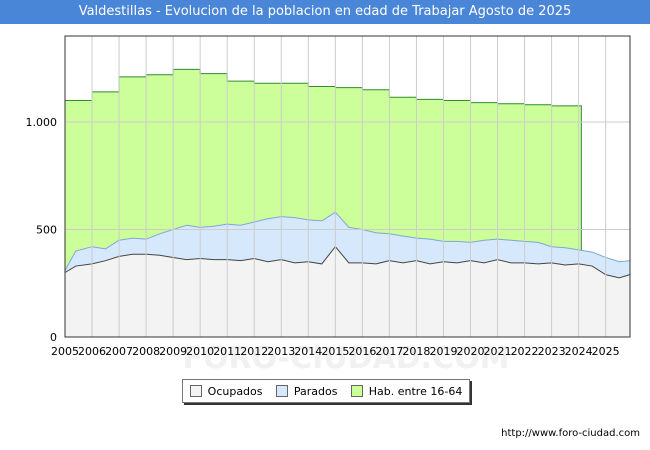 Image resolution: width=650 pixels, height=450 pixels. What do you see at coordinates (471, 351) in the screenshot?
I see `x-tick-label: 2020` at bounding box center [471, 351].